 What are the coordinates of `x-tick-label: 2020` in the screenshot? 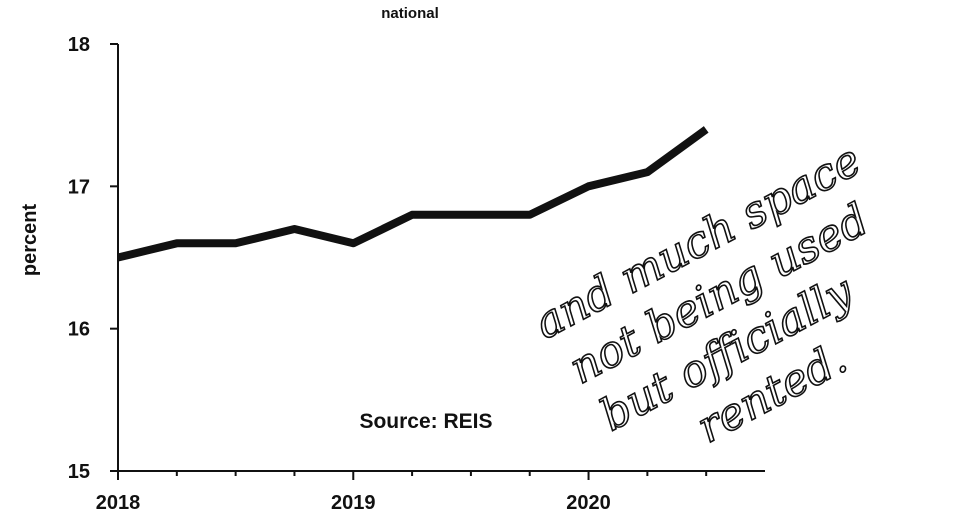 It's located at (588, 503).